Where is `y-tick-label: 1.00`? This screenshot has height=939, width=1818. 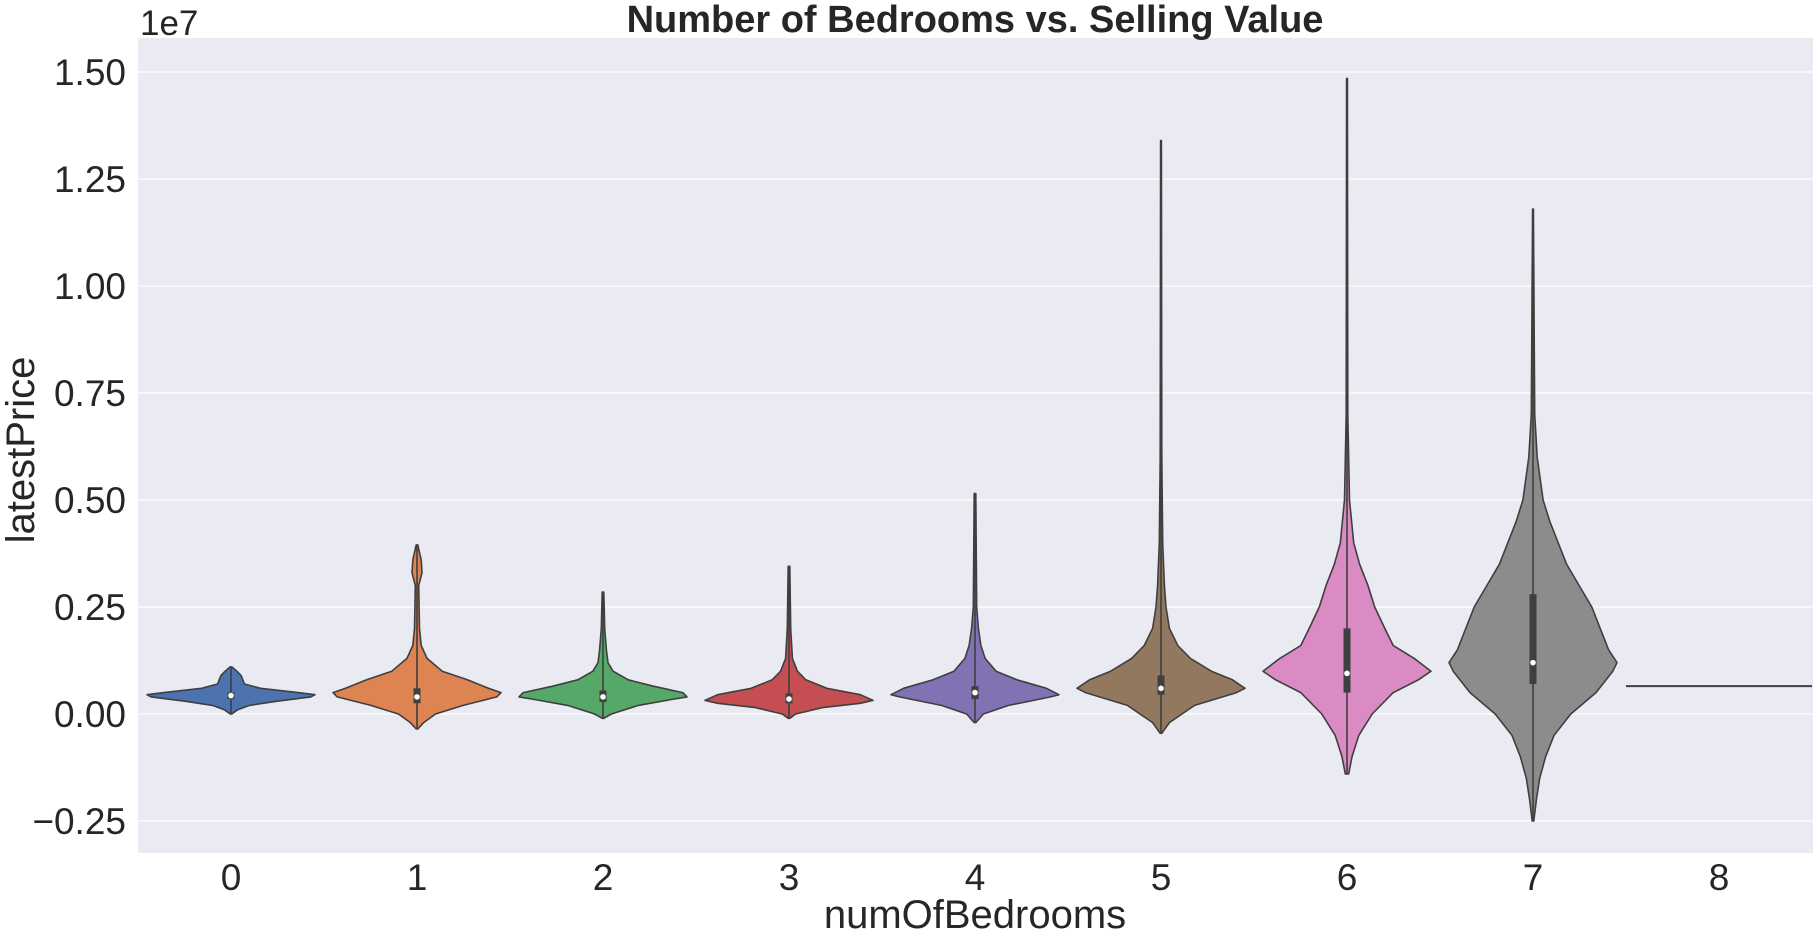 y-tick-label: 1.00 is located at coordinates (90, 286).